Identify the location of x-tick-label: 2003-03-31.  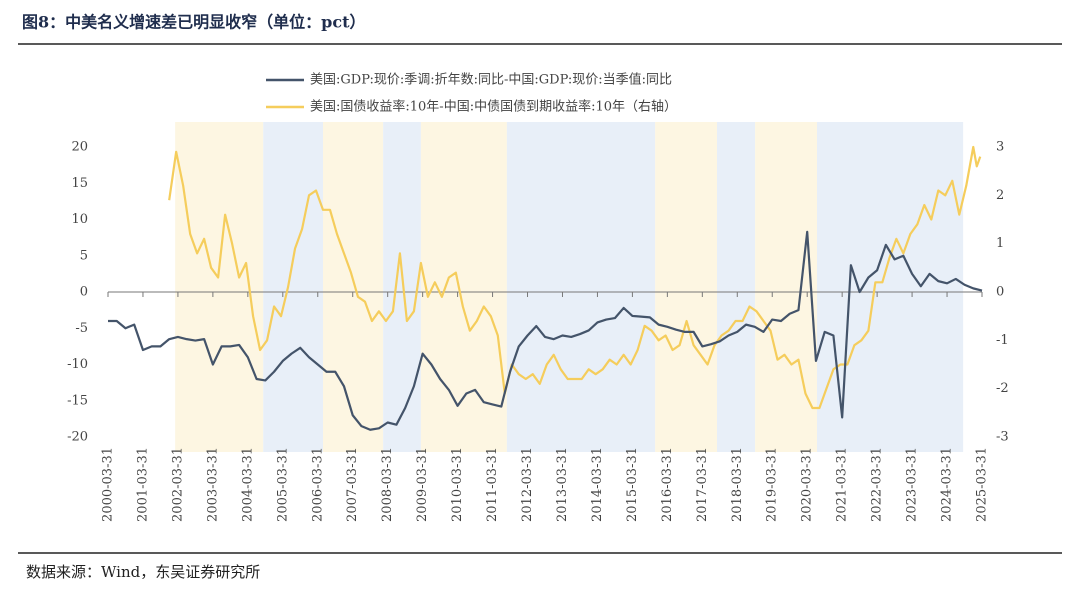
(212, 484).